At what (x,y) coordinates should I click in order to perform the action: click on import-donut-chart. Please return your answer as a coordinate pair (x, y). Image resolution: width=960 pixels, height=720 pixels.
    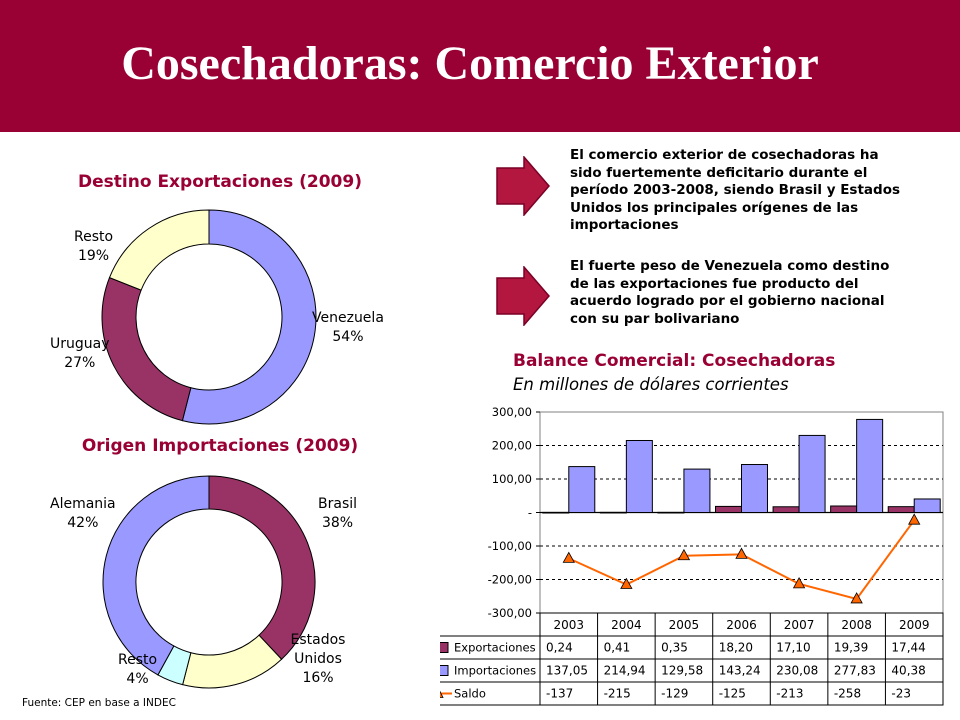
    Looking at the image, I should click on (209, 582).